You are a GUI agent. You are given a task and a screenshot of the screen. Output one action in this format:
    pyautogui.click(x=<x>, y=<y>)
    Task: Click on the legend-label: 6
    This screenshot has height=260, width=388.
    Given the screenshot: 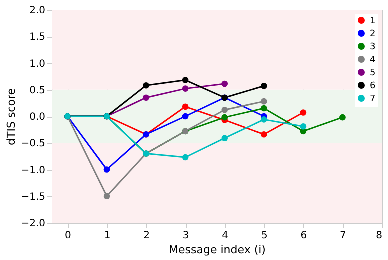 What is the action you would take?
    pyautogui.click(x=373, y=87)
    